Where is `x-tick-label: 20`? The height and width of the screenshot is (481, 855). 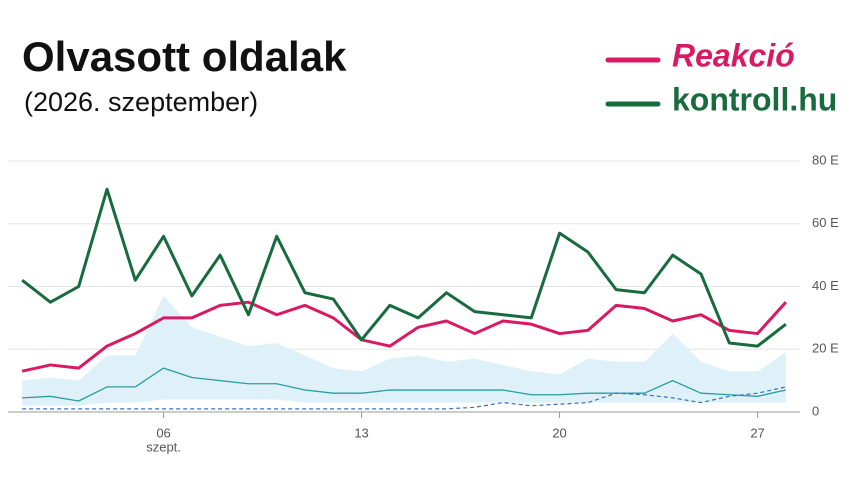
x-tick-label: 20 is located at coordinates (559, 432).